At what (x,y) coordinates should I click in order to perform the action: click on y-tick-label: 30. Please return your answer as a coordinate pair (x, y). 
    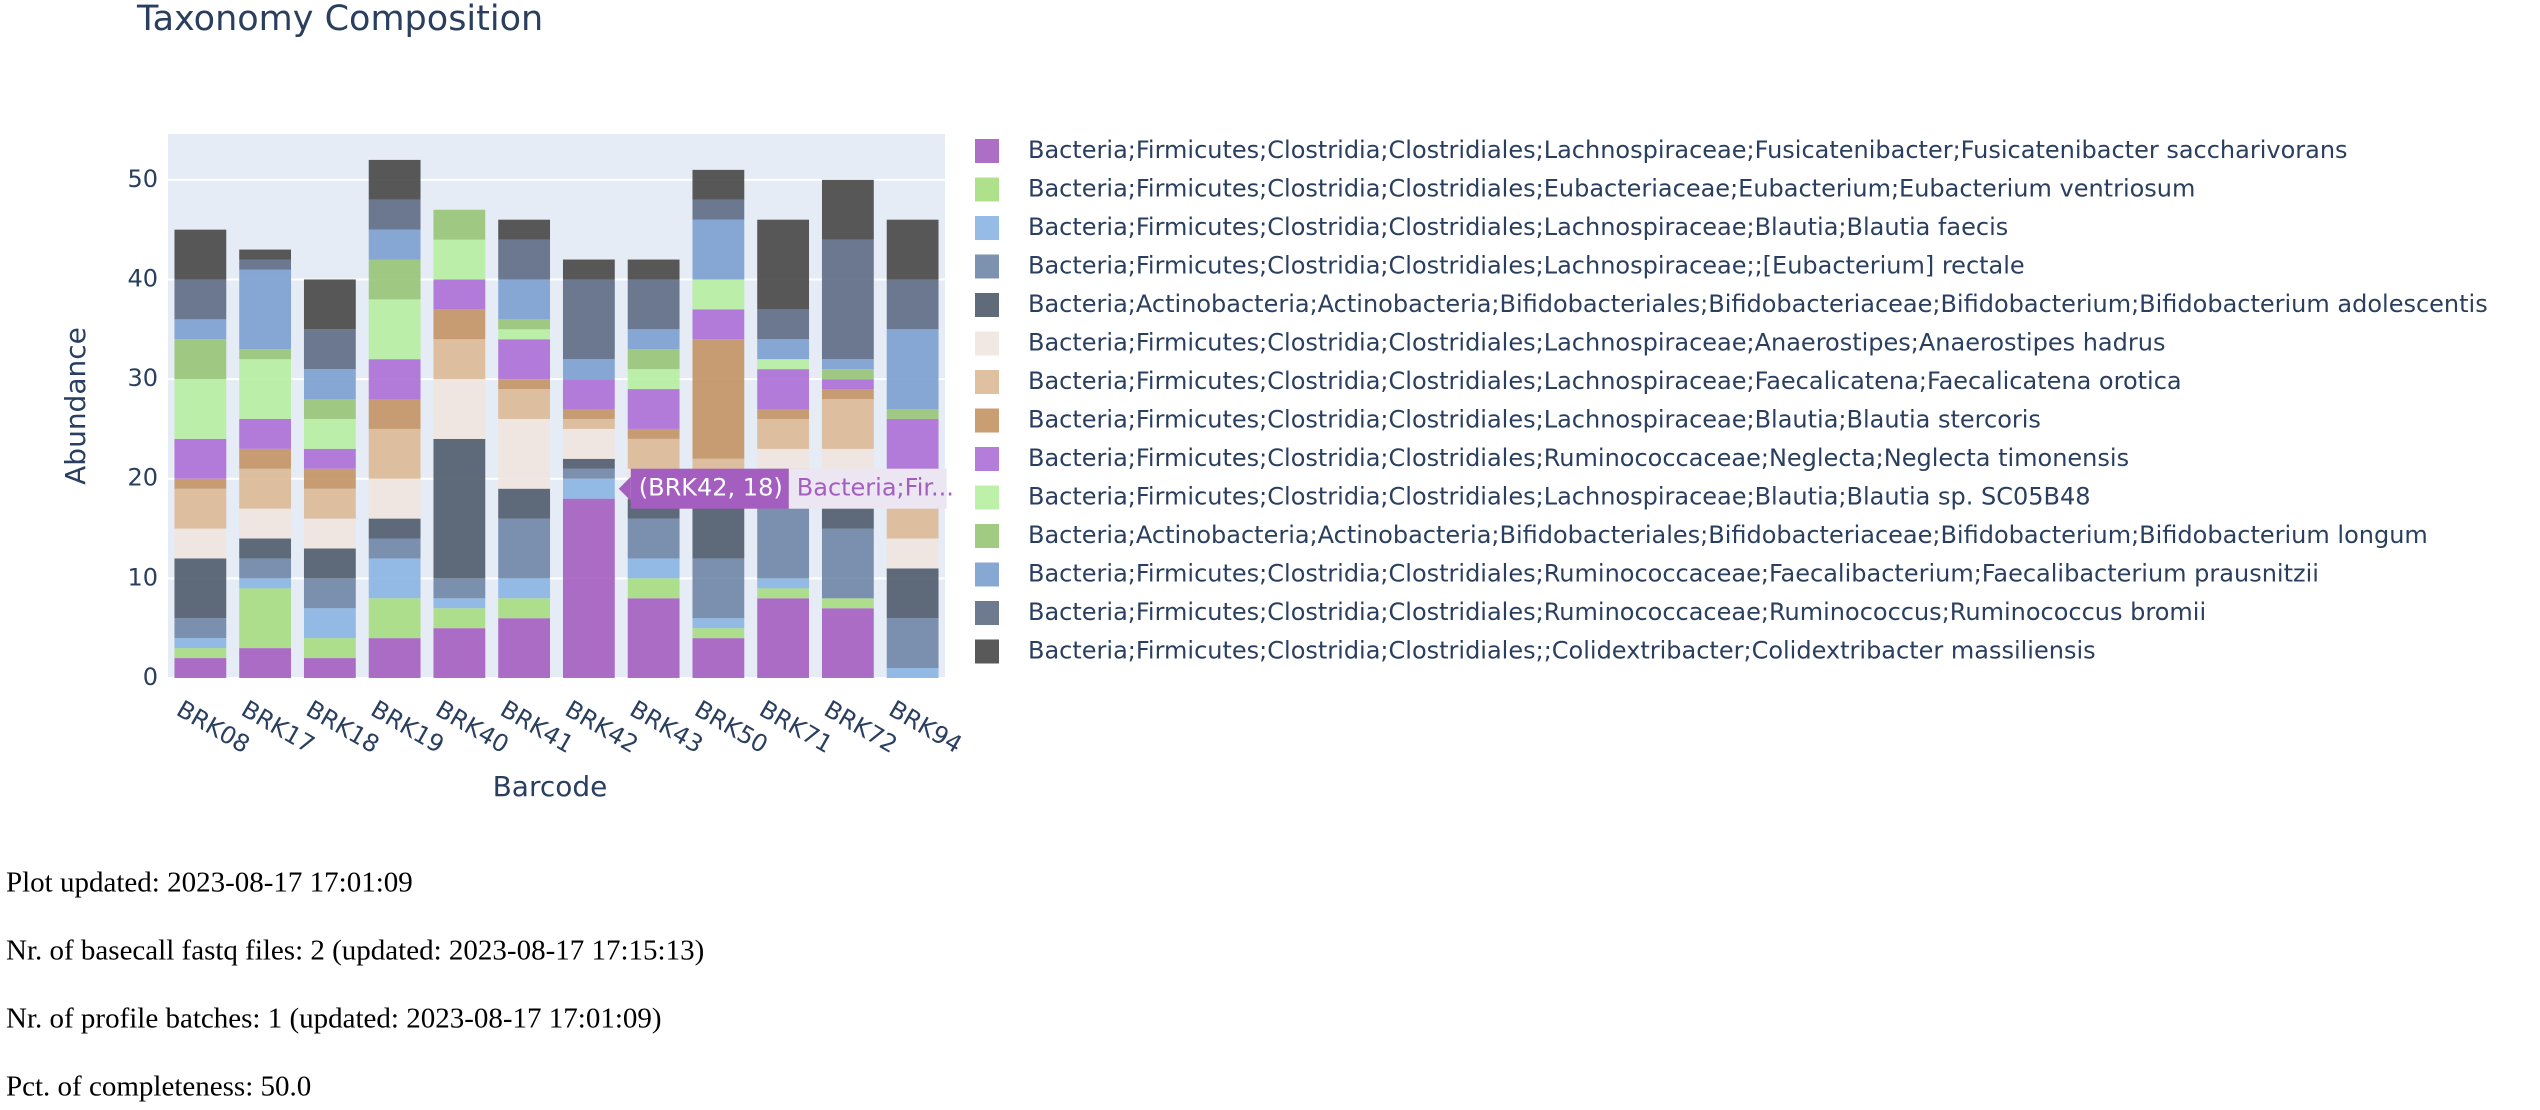
    Looking at the image, I should click on (142, 378).